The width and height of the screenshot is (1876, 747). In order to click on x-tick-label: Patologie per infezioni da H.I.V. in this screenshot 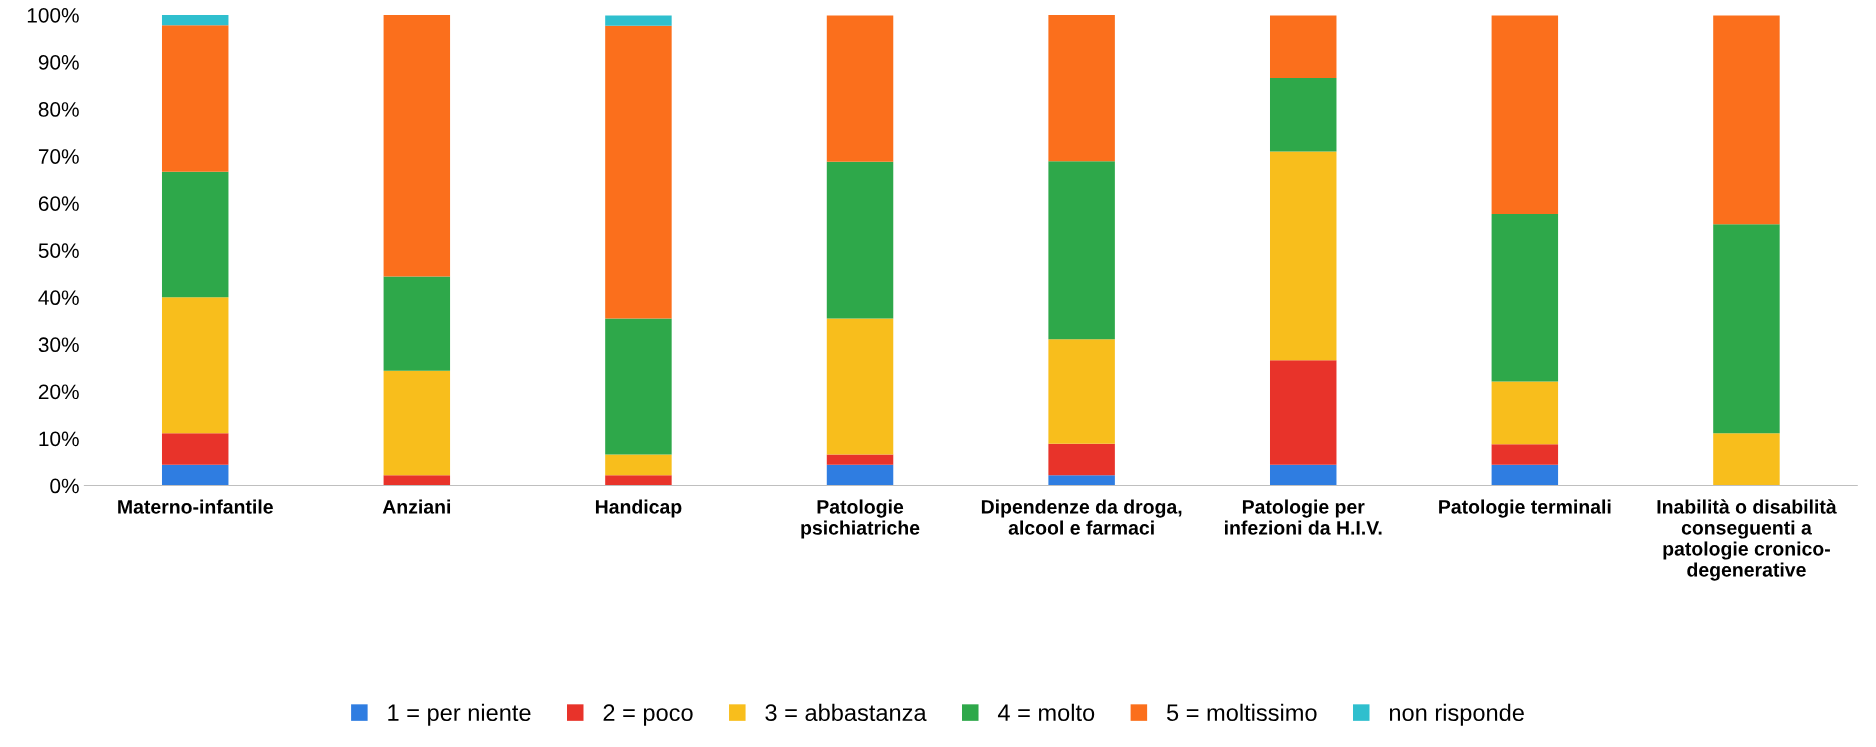, I will do `click(1303, 517)`.